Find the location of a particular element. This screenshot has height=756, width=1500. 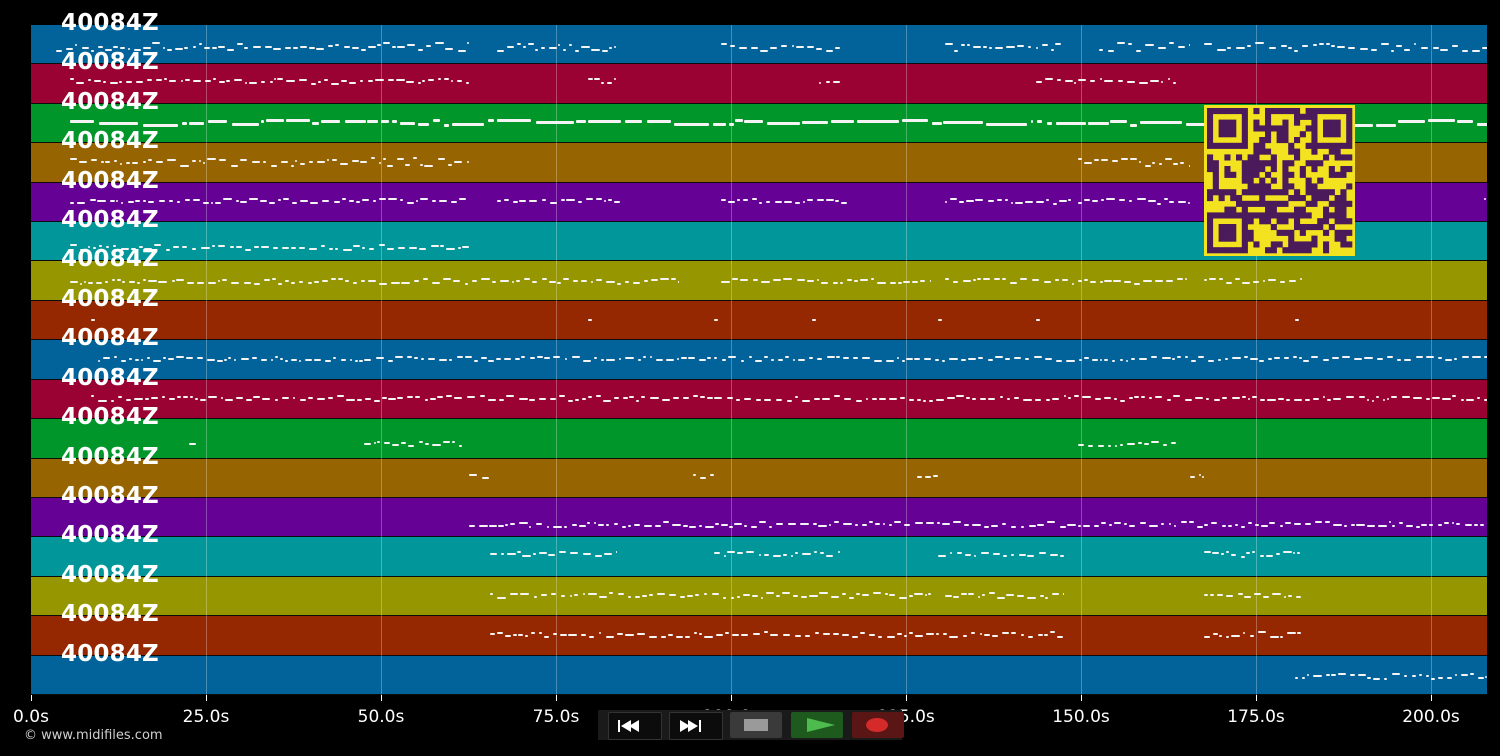

playback-controls is located at coordinates (751, 725).